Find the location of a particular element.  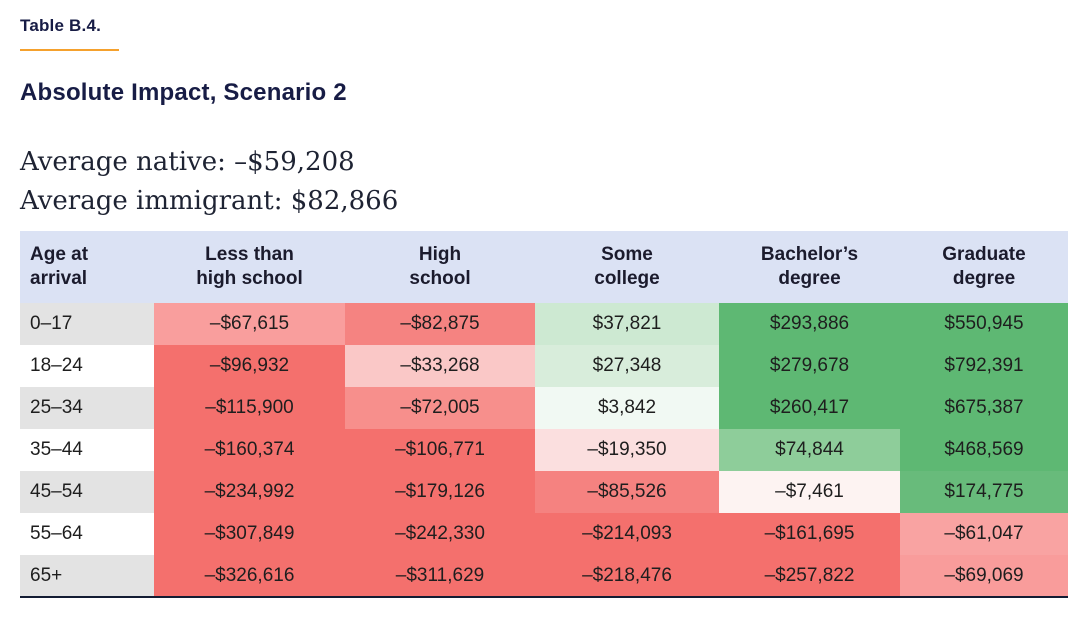

value-cell: –$85,526 is located at coordinates (627, 492).